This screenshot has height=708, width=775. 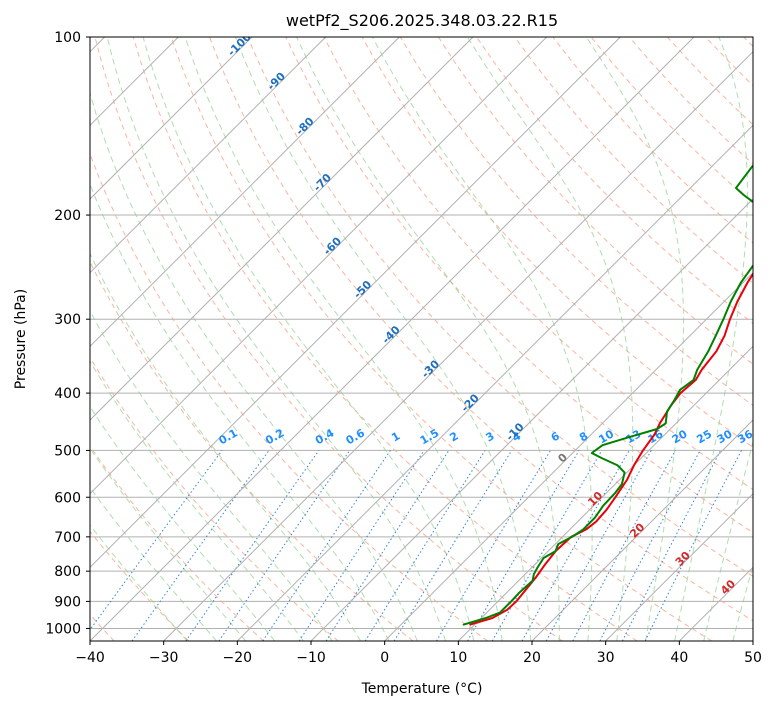 What do you see at coordinates (21, 339) in the screenshot?
I see `y-axis-label: Pressure (hPa)` at bounding box center [21, 339].